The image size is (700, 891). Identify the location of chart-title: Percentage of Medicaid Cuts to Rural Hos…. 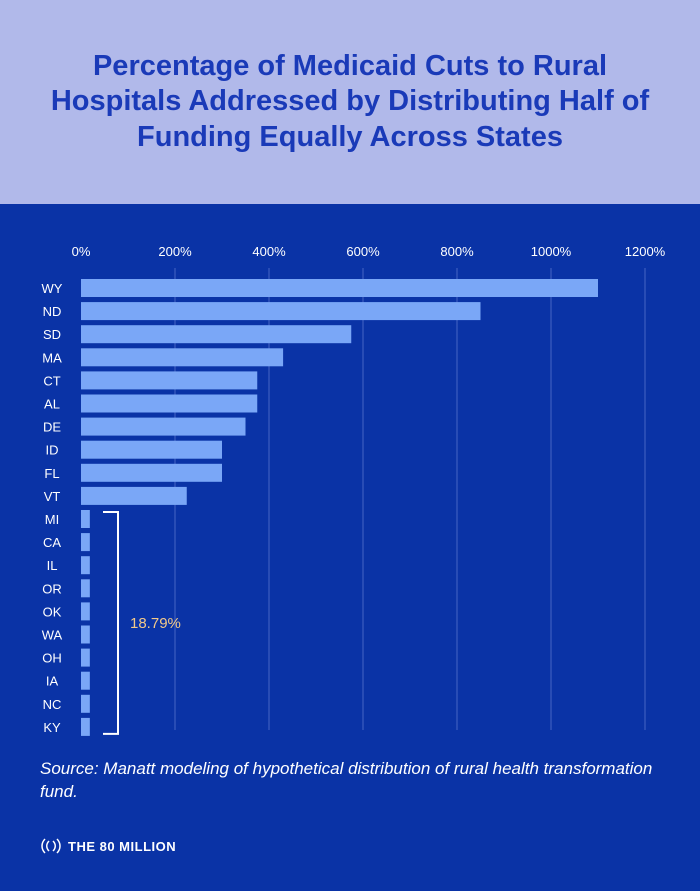
(350, 101).